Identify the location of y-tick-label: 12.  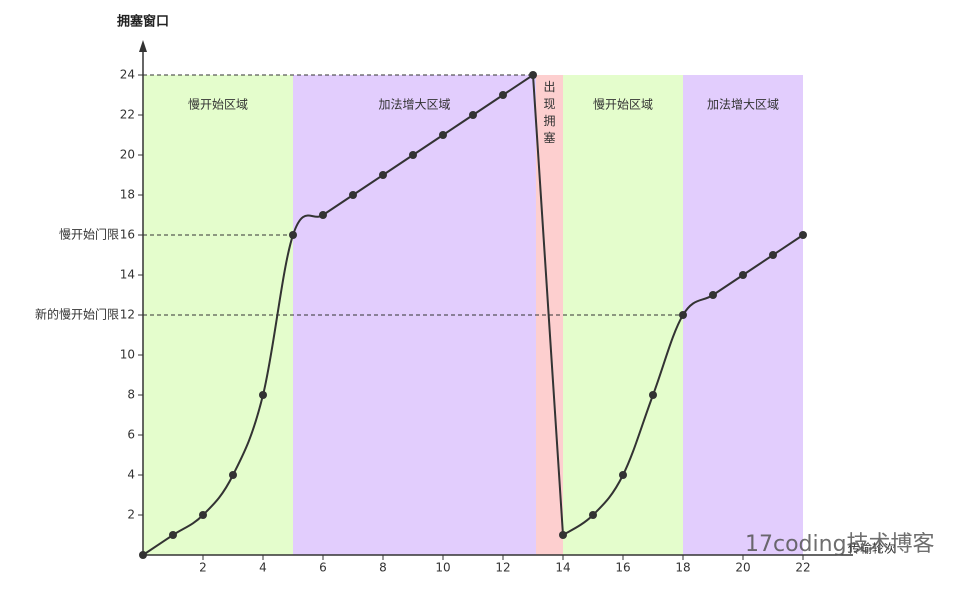
(127, 315).